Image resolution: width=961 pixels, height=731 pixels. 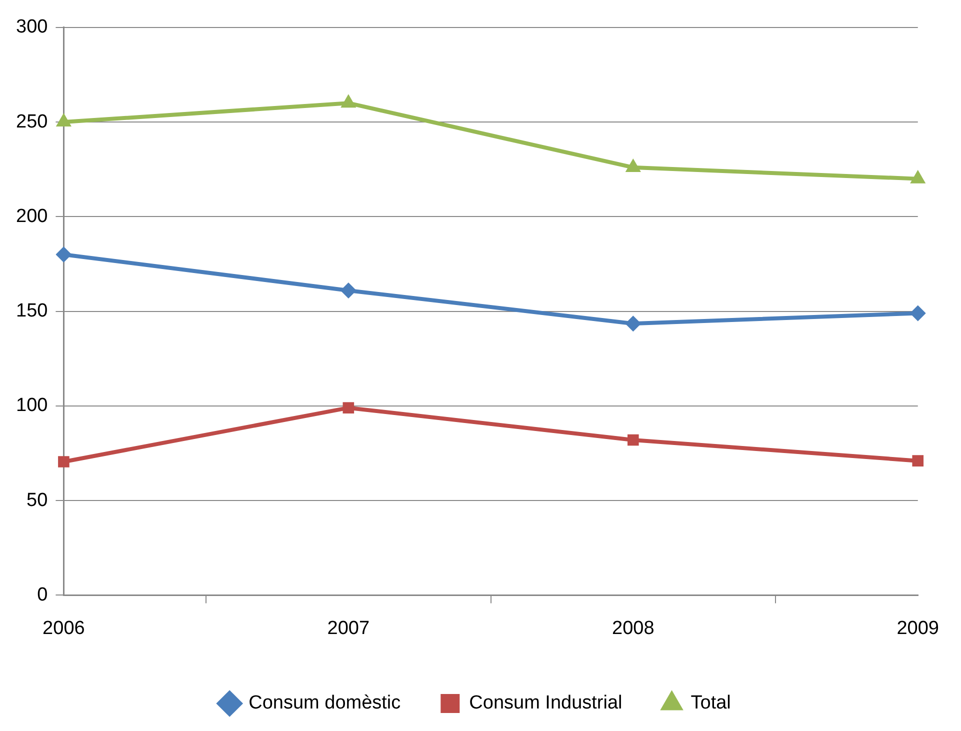 I want to click on y-tick-label: 150, so click(x=32, y=311).